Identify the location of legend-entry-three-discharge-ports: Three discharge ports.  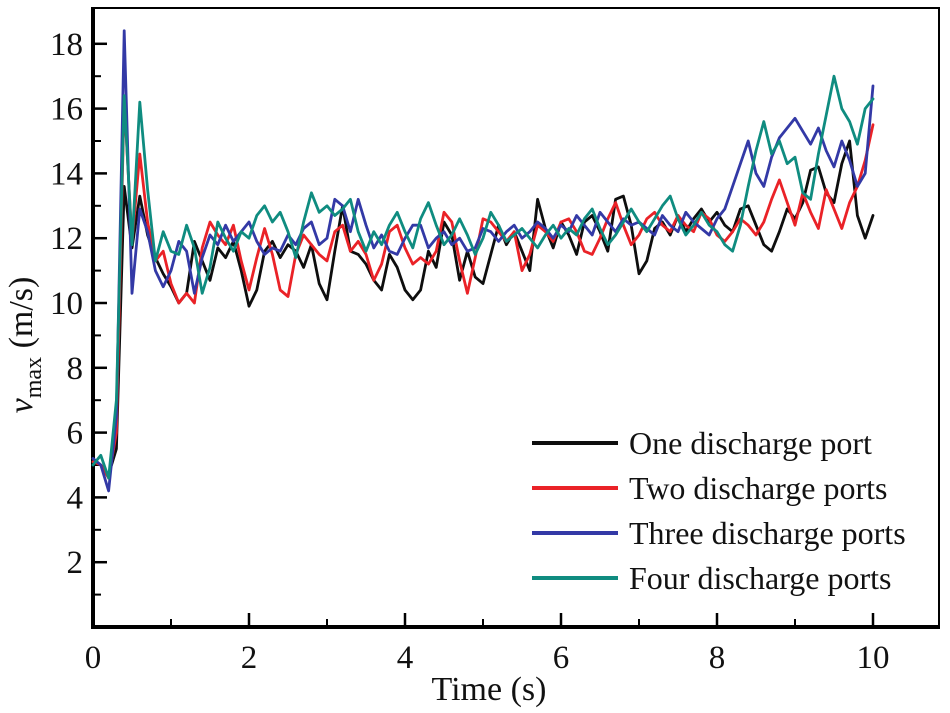
(719, 532).